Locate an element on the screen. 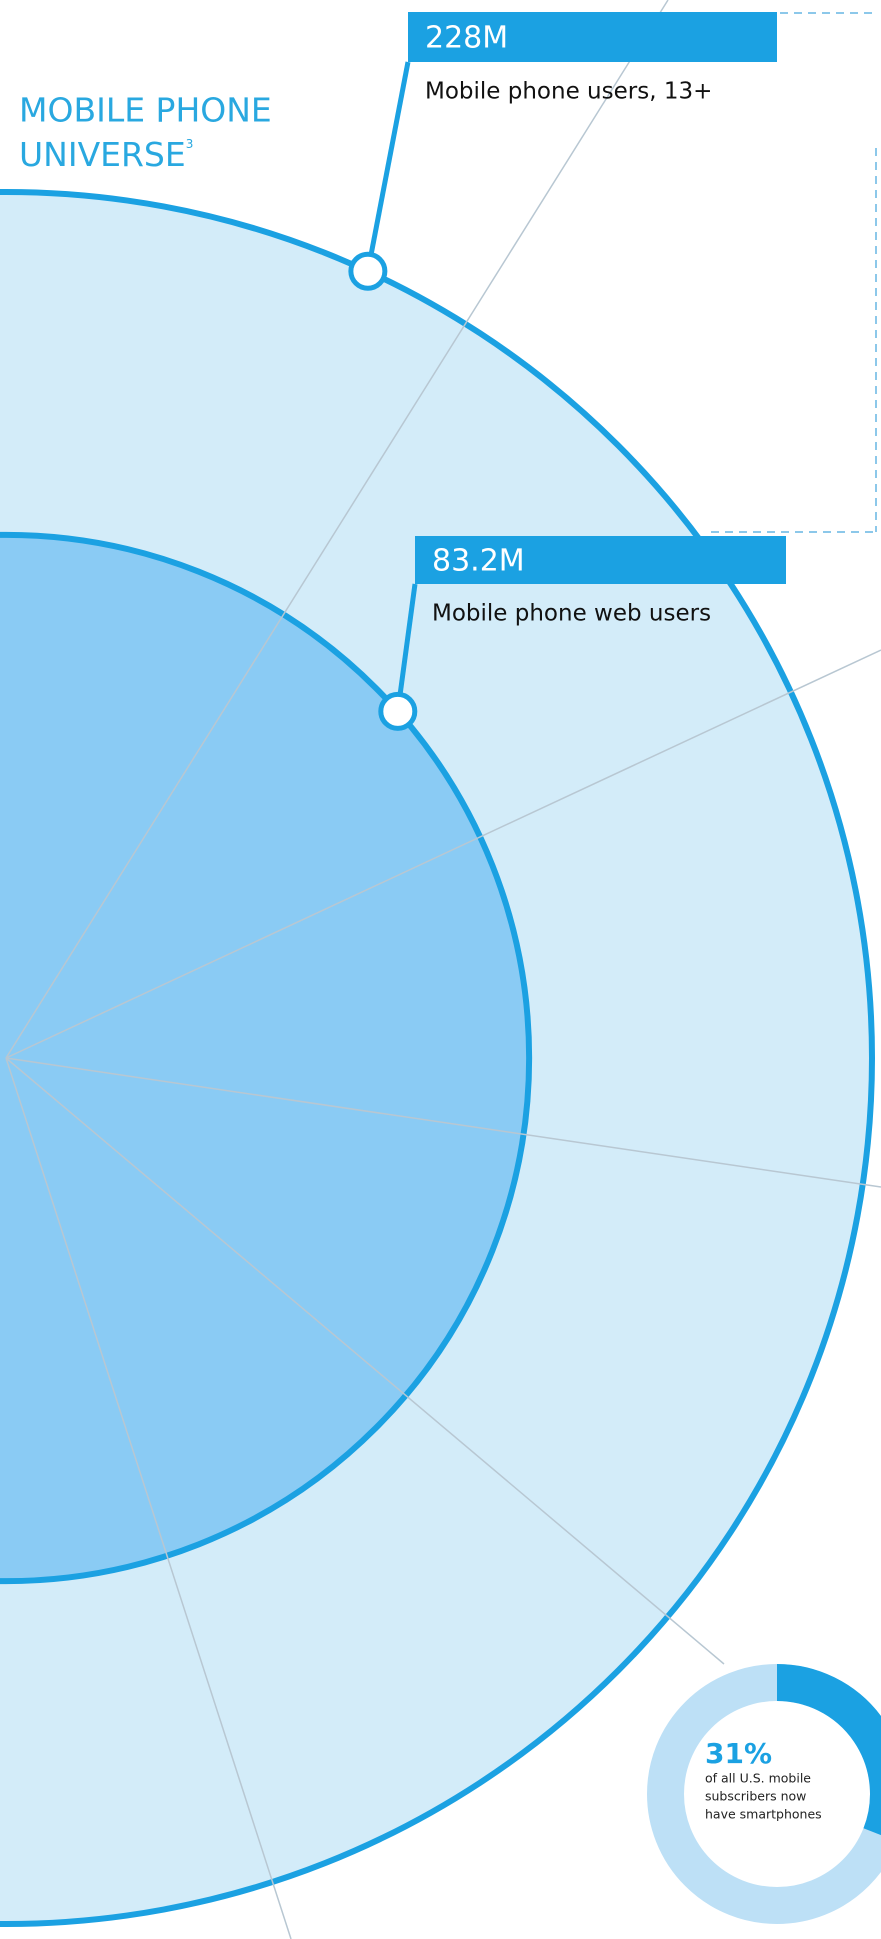 The image size is (881, 1939). title-line: UNIVERSE3 is located at coordinates (106, 154).